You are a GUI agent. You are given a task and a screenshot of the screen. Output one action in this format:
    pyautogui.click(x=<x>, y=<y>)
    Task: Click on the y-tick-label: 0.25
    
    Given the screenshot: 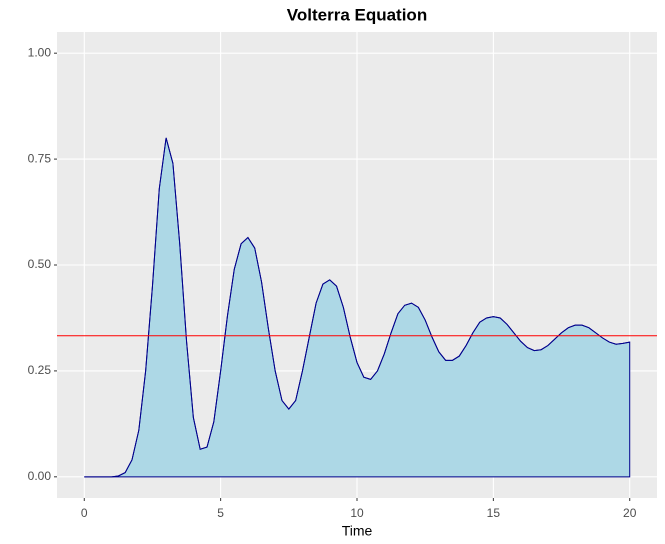 What is the action you would take?
    pyautogui.click(x=40, y=370)
    